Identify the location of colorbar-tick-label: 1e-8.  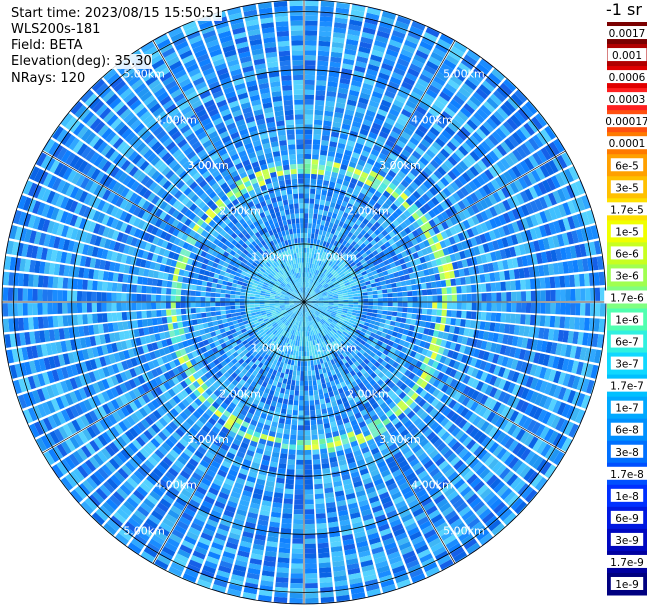
(627, 497).